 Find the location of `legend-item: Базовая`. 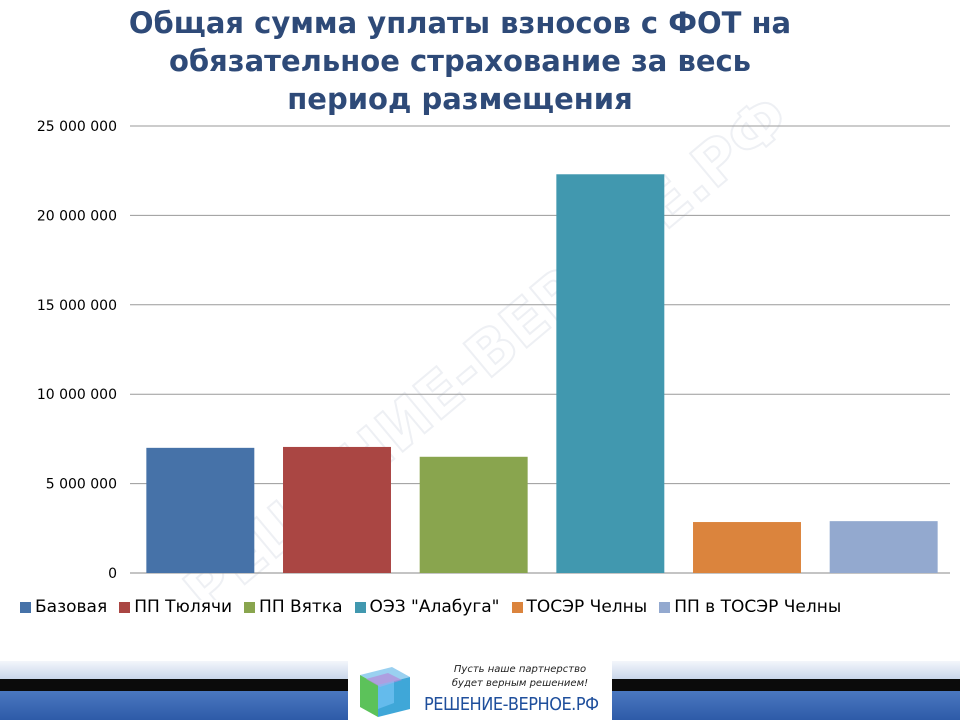

legend-item: Базовая is located at coordinates (63, 607).